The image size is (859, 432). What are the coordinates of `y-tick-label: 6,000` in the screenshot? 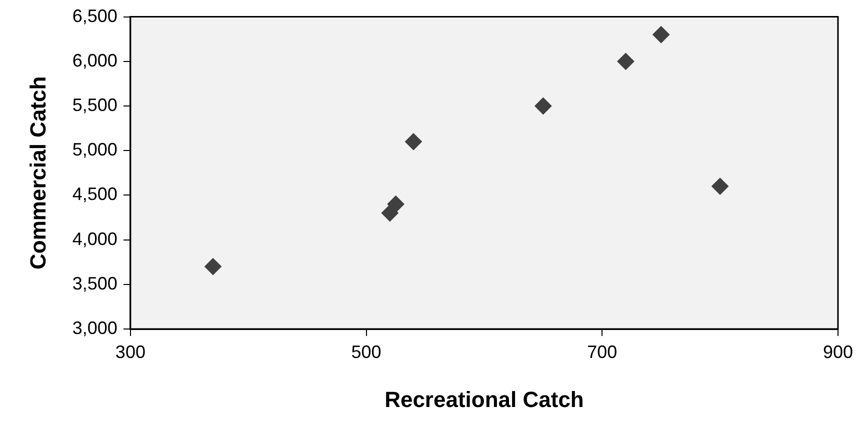 It's located at (95, 60).